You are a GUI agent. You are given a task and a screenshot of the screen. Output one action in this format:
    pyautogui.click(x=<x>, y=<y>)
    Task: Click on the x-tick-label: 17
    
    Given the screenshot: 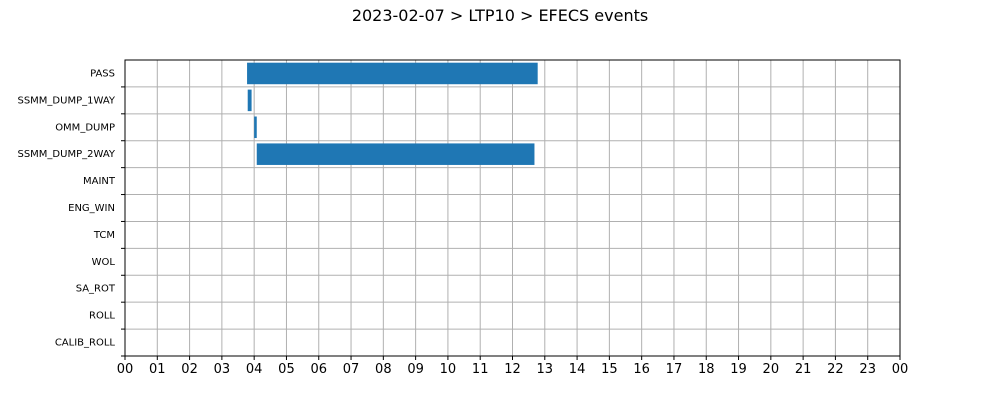 What is the action you would take?
    pyautogui.click(x=674, y=369)
    